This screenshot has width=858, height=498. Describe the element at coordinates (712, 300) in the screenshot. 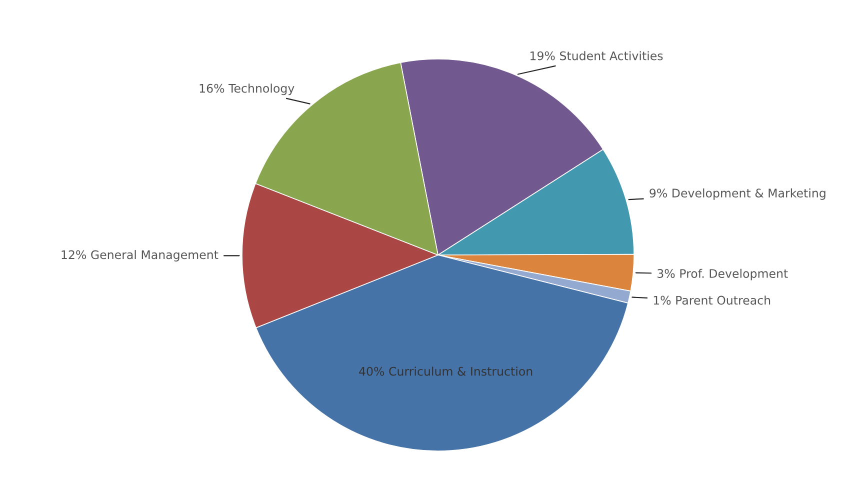

I see `slice-label: 1% Parent Outreach` at that location.